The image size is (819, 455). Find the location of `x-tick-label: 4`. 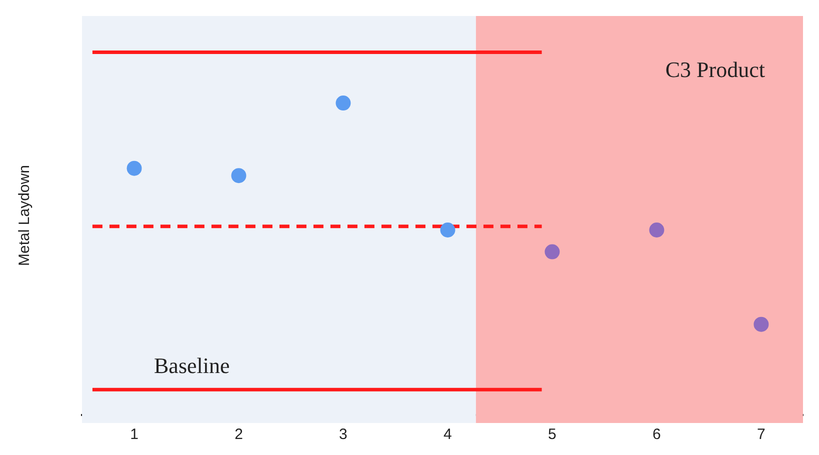

x-tick-label: 4 is located at coordinates (448, 435).